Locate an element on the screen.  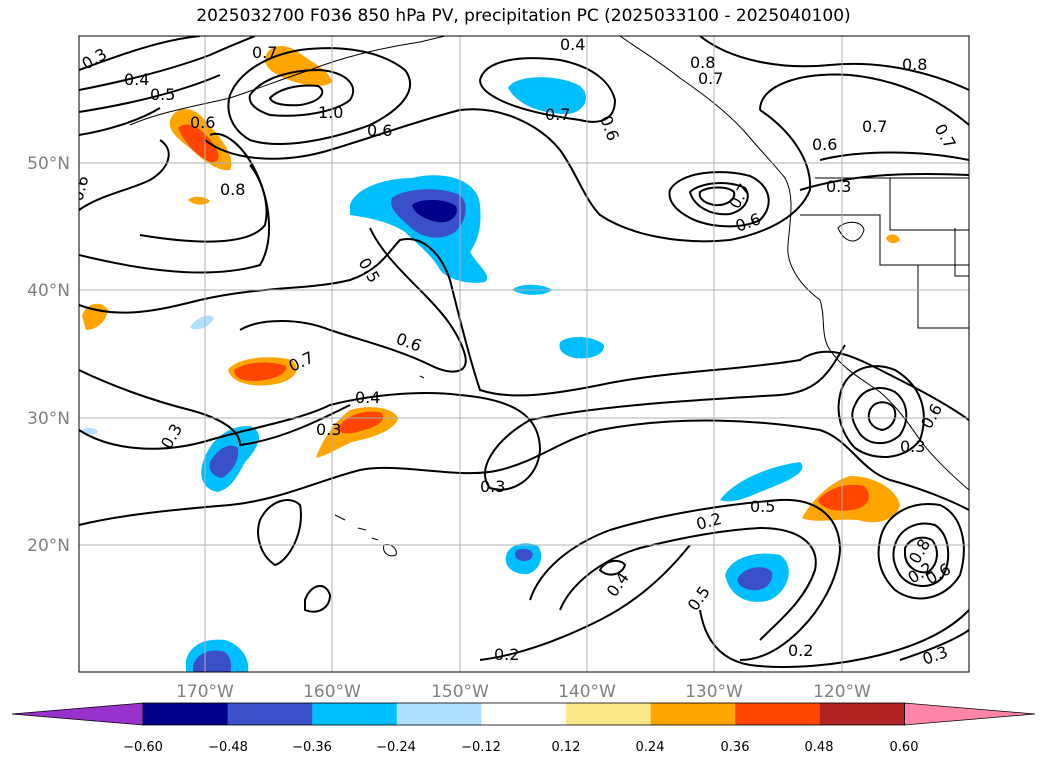
colorbar-extend-high is located at coordinates (970, 714).